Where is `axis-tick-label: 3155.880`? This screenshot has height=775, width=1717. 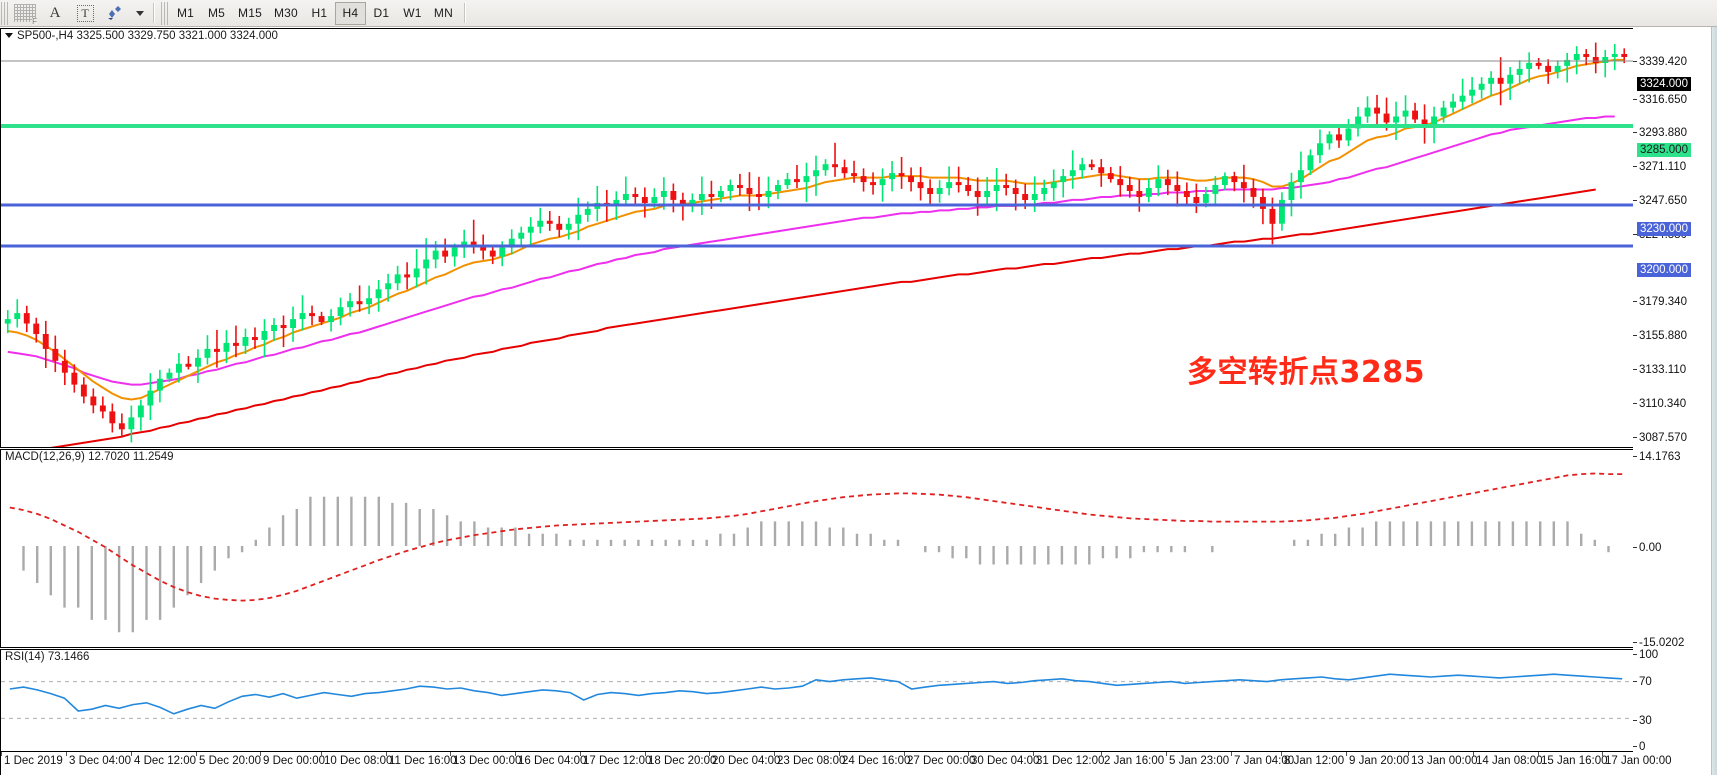
axis-tick-label: 3155.880 is located at coordinates (1660, 336).